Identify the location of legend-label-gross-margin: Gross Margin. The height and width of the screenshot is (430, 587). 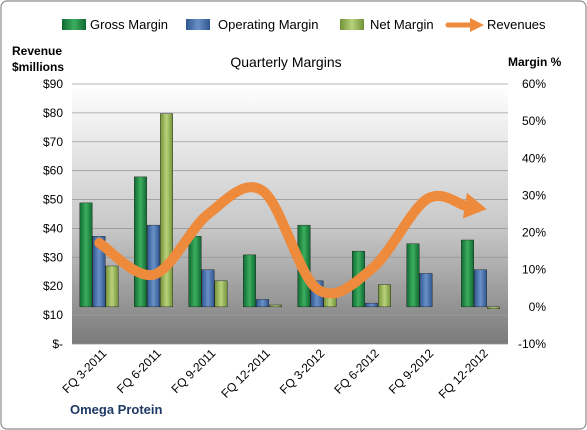
(129, 24).